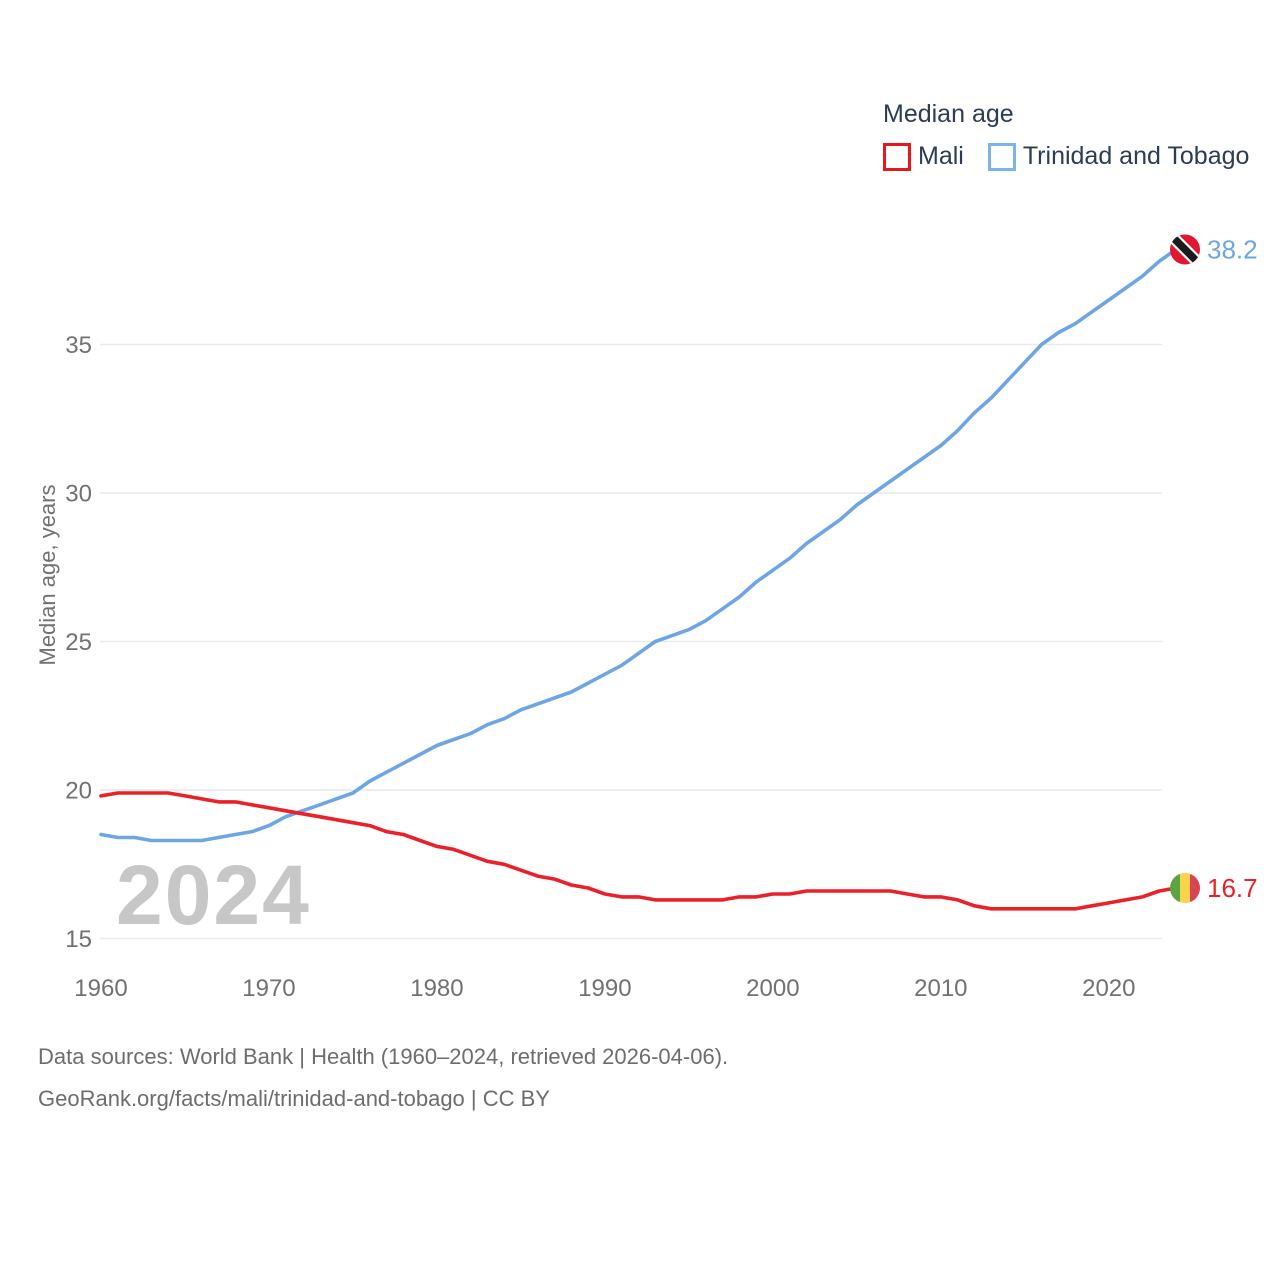  I want to click on x-tick-2020: 2020, so click(1108, 988).